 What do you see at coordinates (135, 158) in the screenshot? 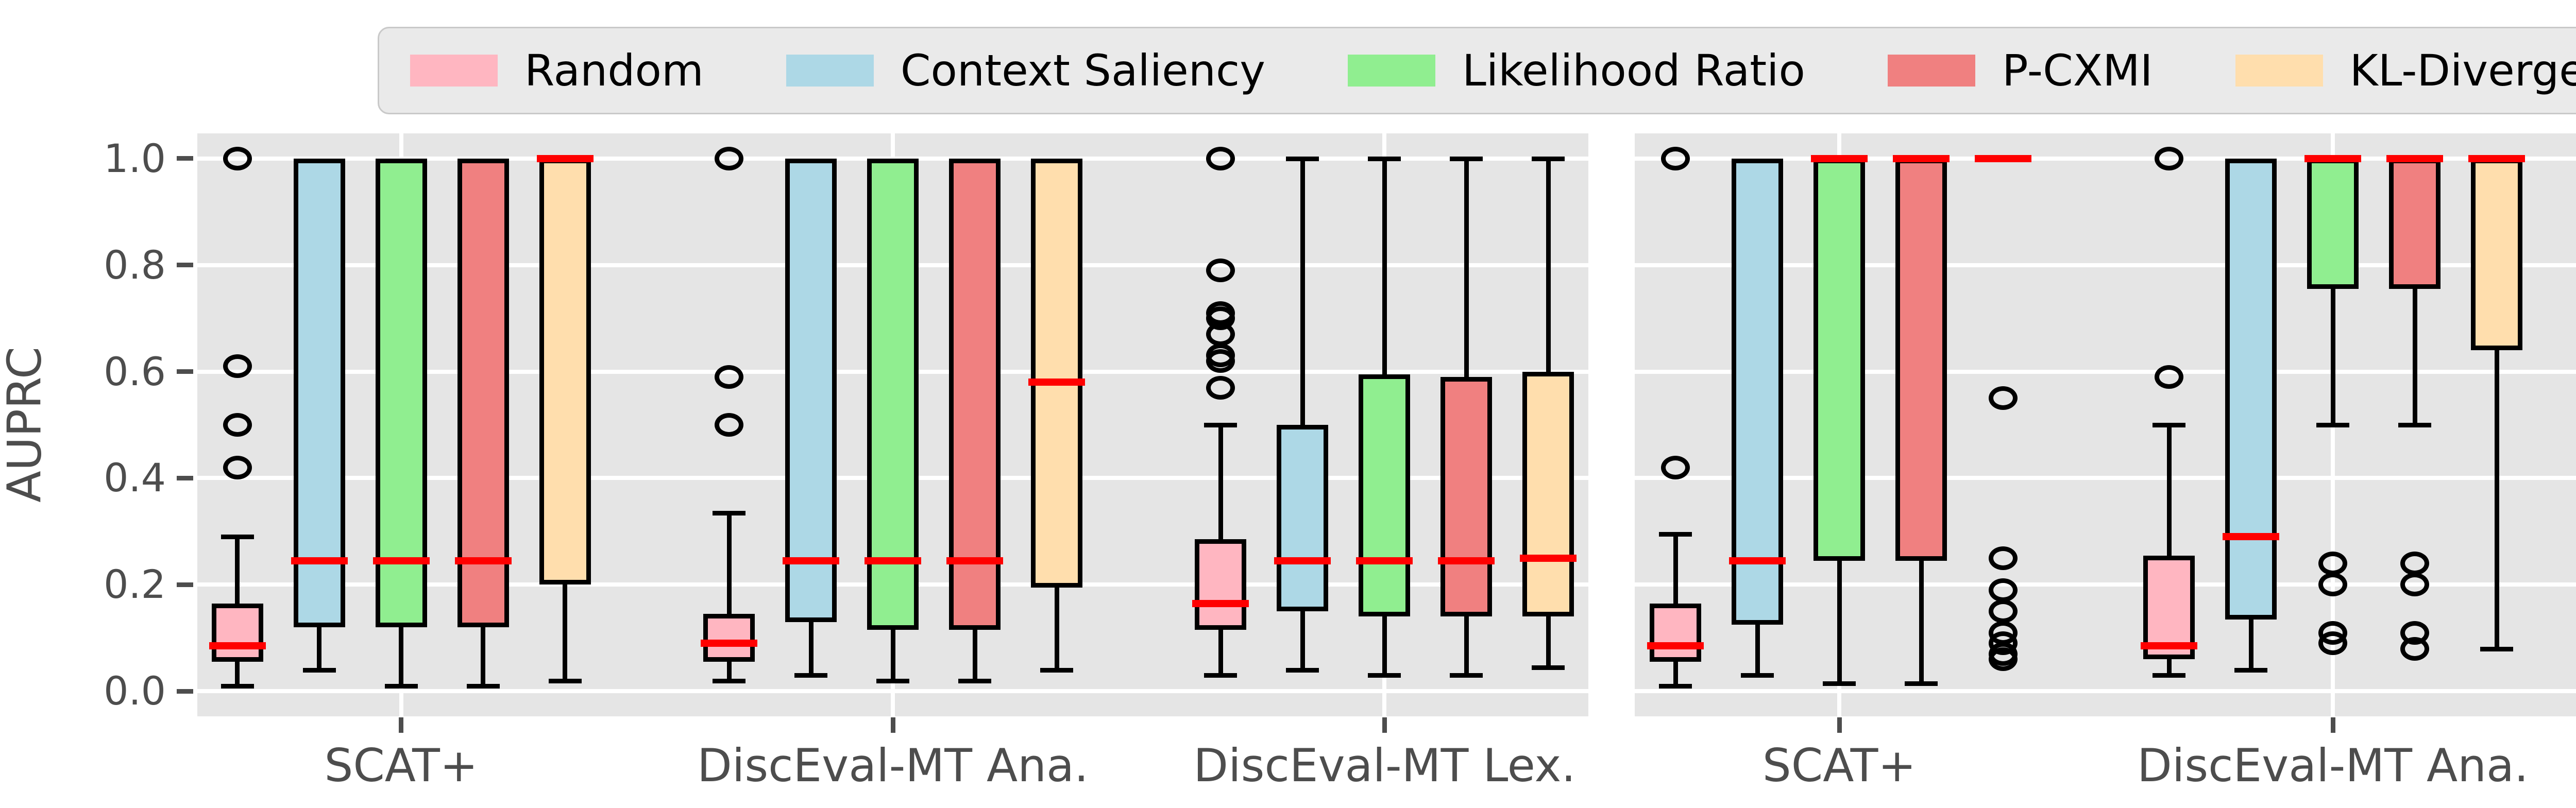
I see `y-tick-label: 1.0` at bounding box center [135, 158].